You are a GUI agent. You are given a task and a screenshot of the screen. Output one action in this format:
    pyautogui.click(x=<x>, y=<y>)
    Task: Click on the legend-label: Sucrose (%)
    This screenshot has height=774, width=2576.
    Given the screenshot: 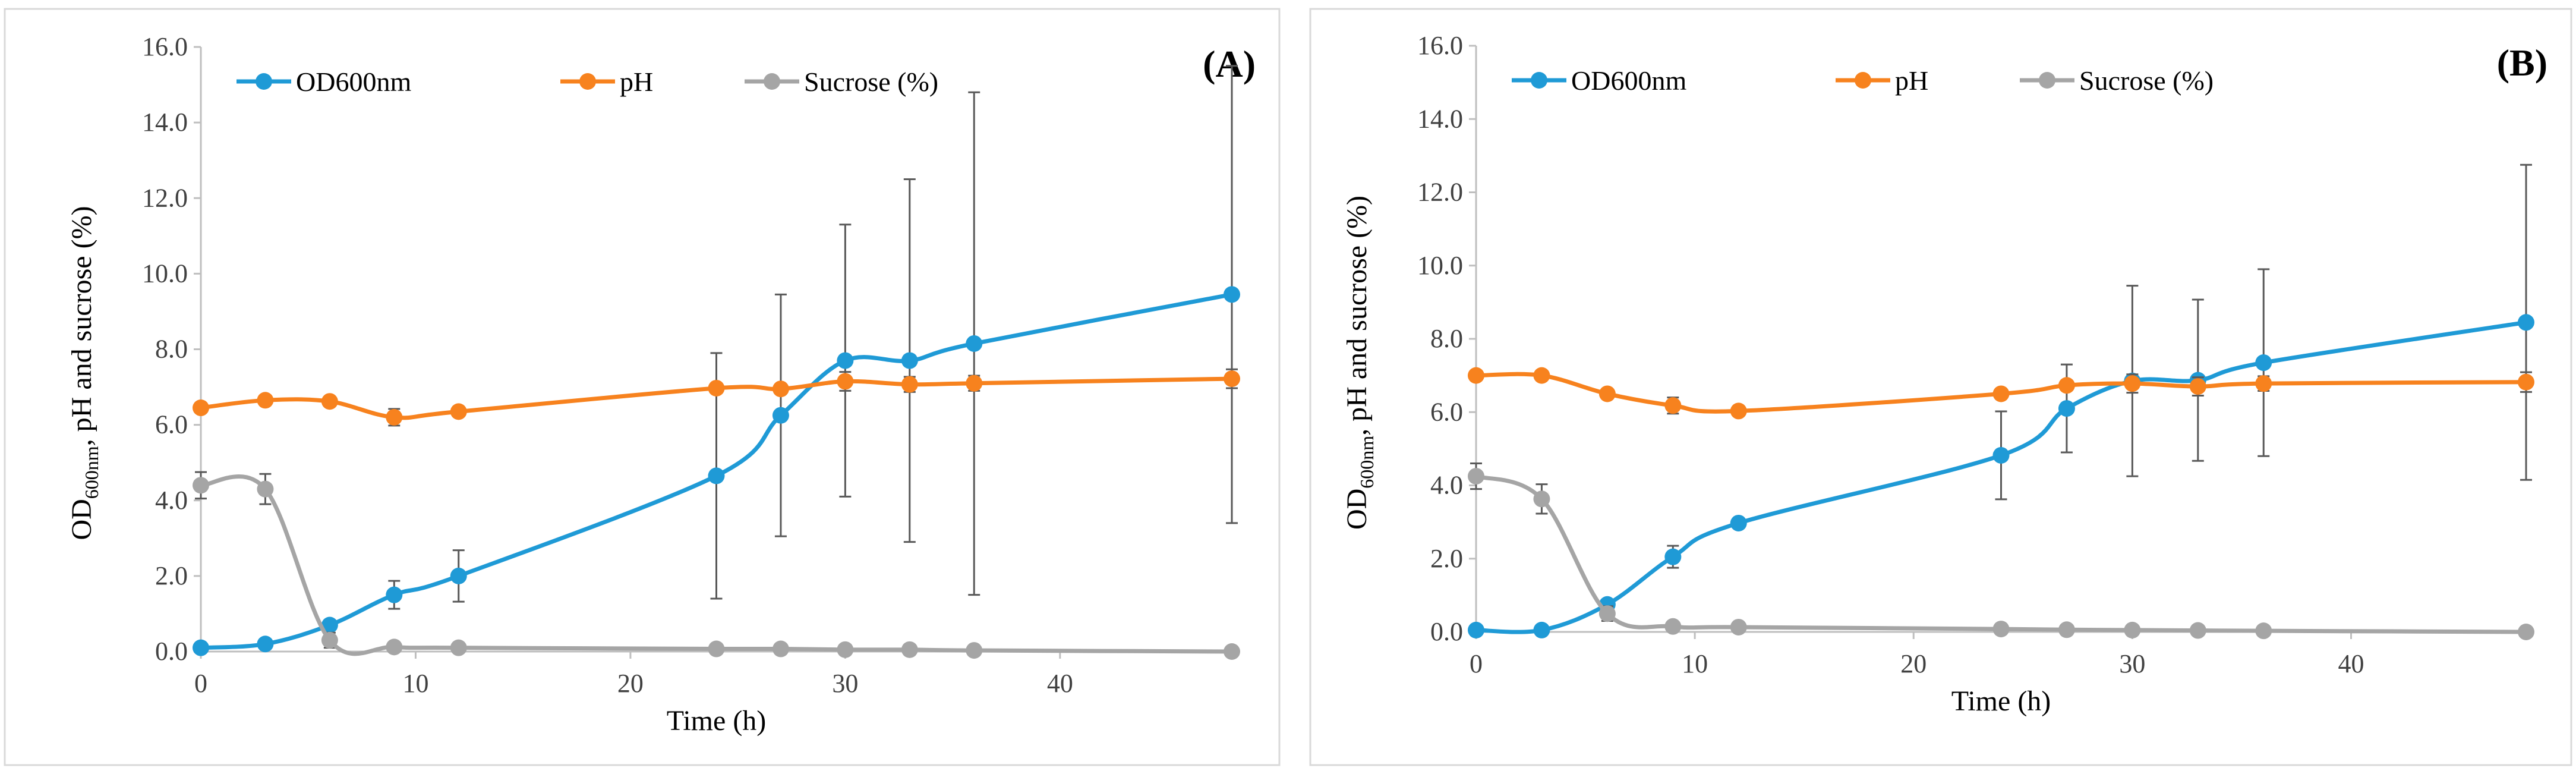 What is the action you would take?
    pyautogui.click(x=871, y=82)
    